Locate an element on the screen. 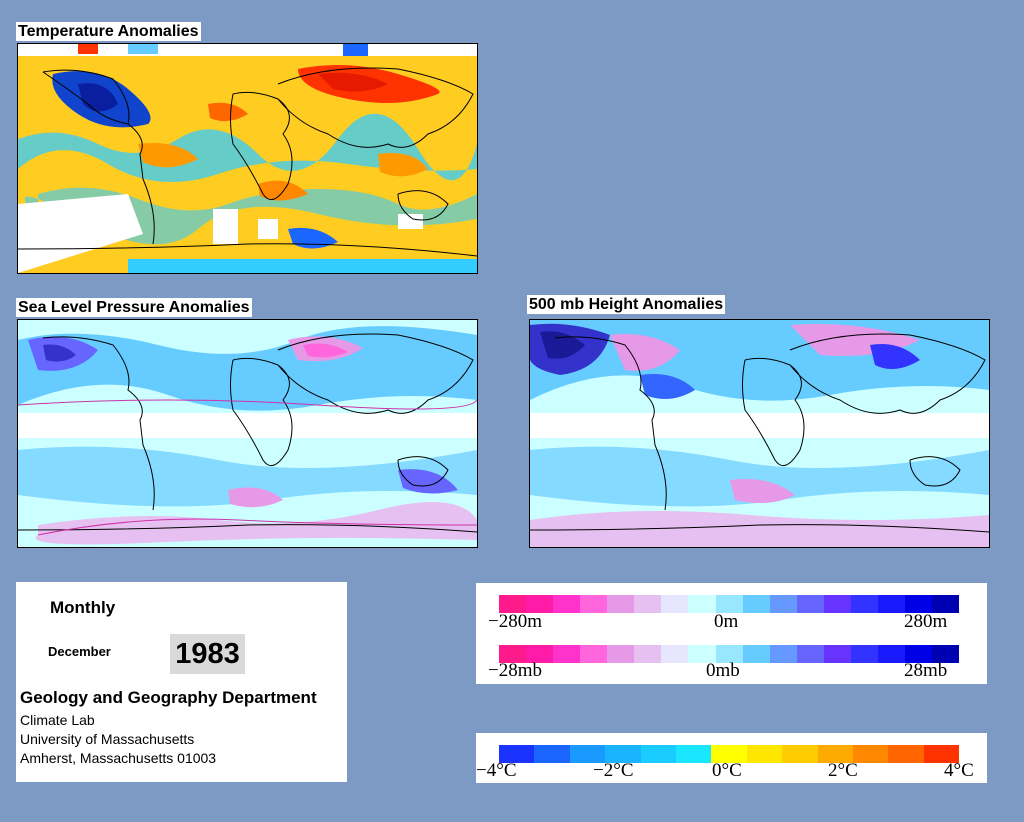 This screenshot has height=822, width=1024. height-panel-title: 500 mb Height Anomalies is located at coordinates (626, 304).